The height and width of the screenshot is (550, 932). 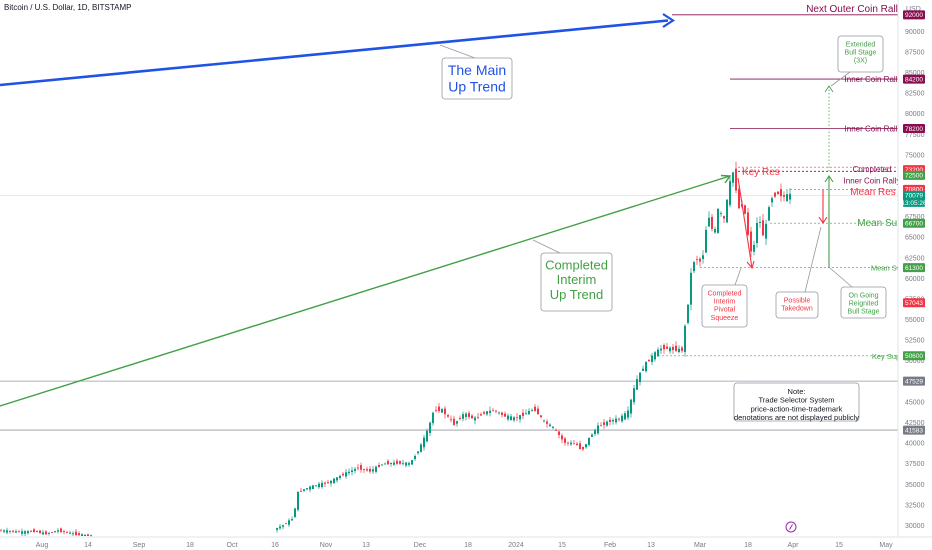 What do you see at coordinates (750, 265) in the screenshot?
I see `pivotal-squeeze-arrowhead` at bounding box center [750, 265].